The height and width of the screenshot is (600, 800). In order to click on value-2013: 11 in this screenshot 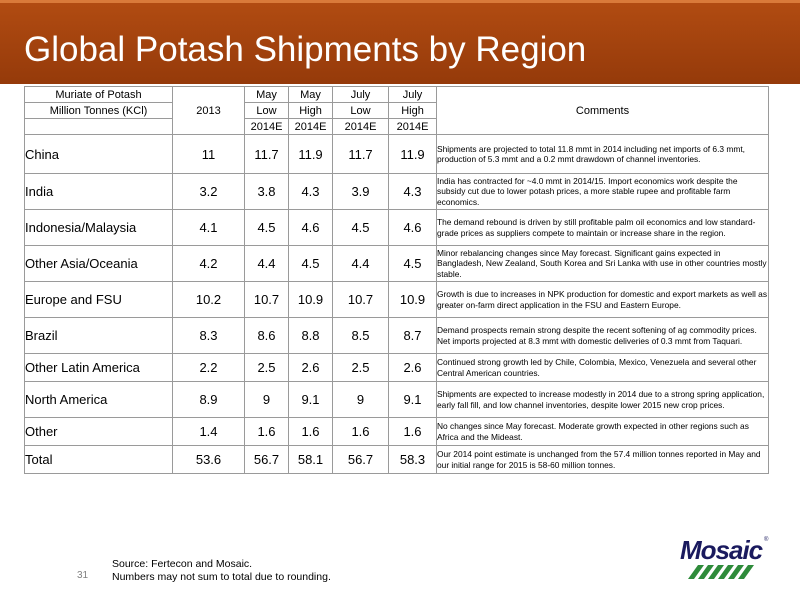, I will do `click(208, 154)`.